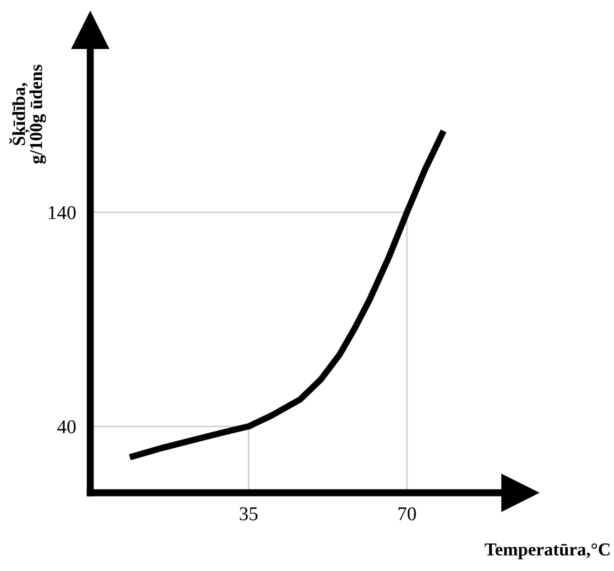 The image size is (614, 571). What do you see at coordinates (66, 427) in the screenshot?
I see `y-tick-label: 40` at bounding box center [66, 427].